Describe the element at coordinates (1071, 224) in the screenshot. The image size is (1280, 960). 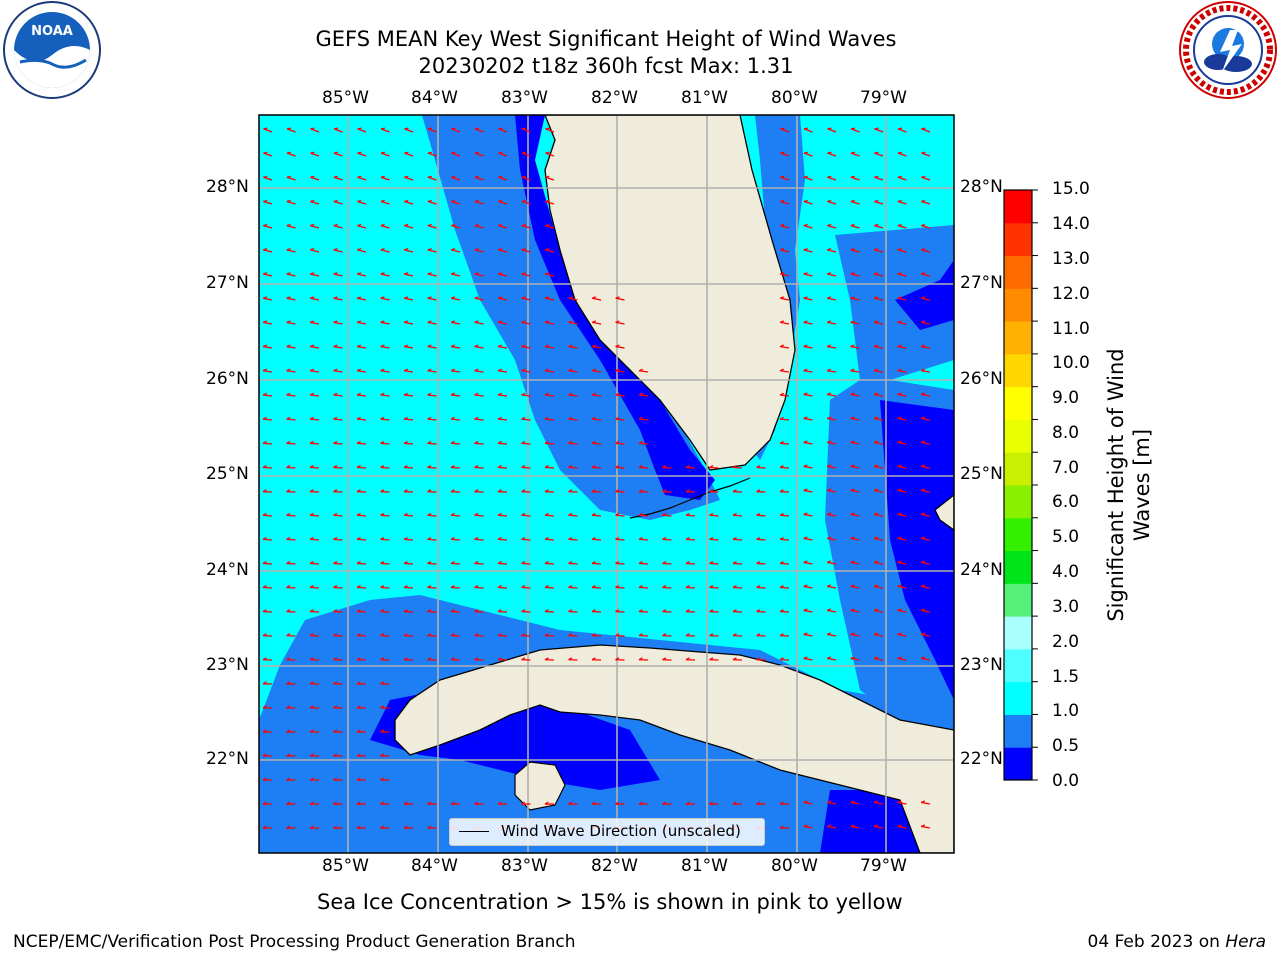
I see `colorbar-tick: 14.0` at that location.